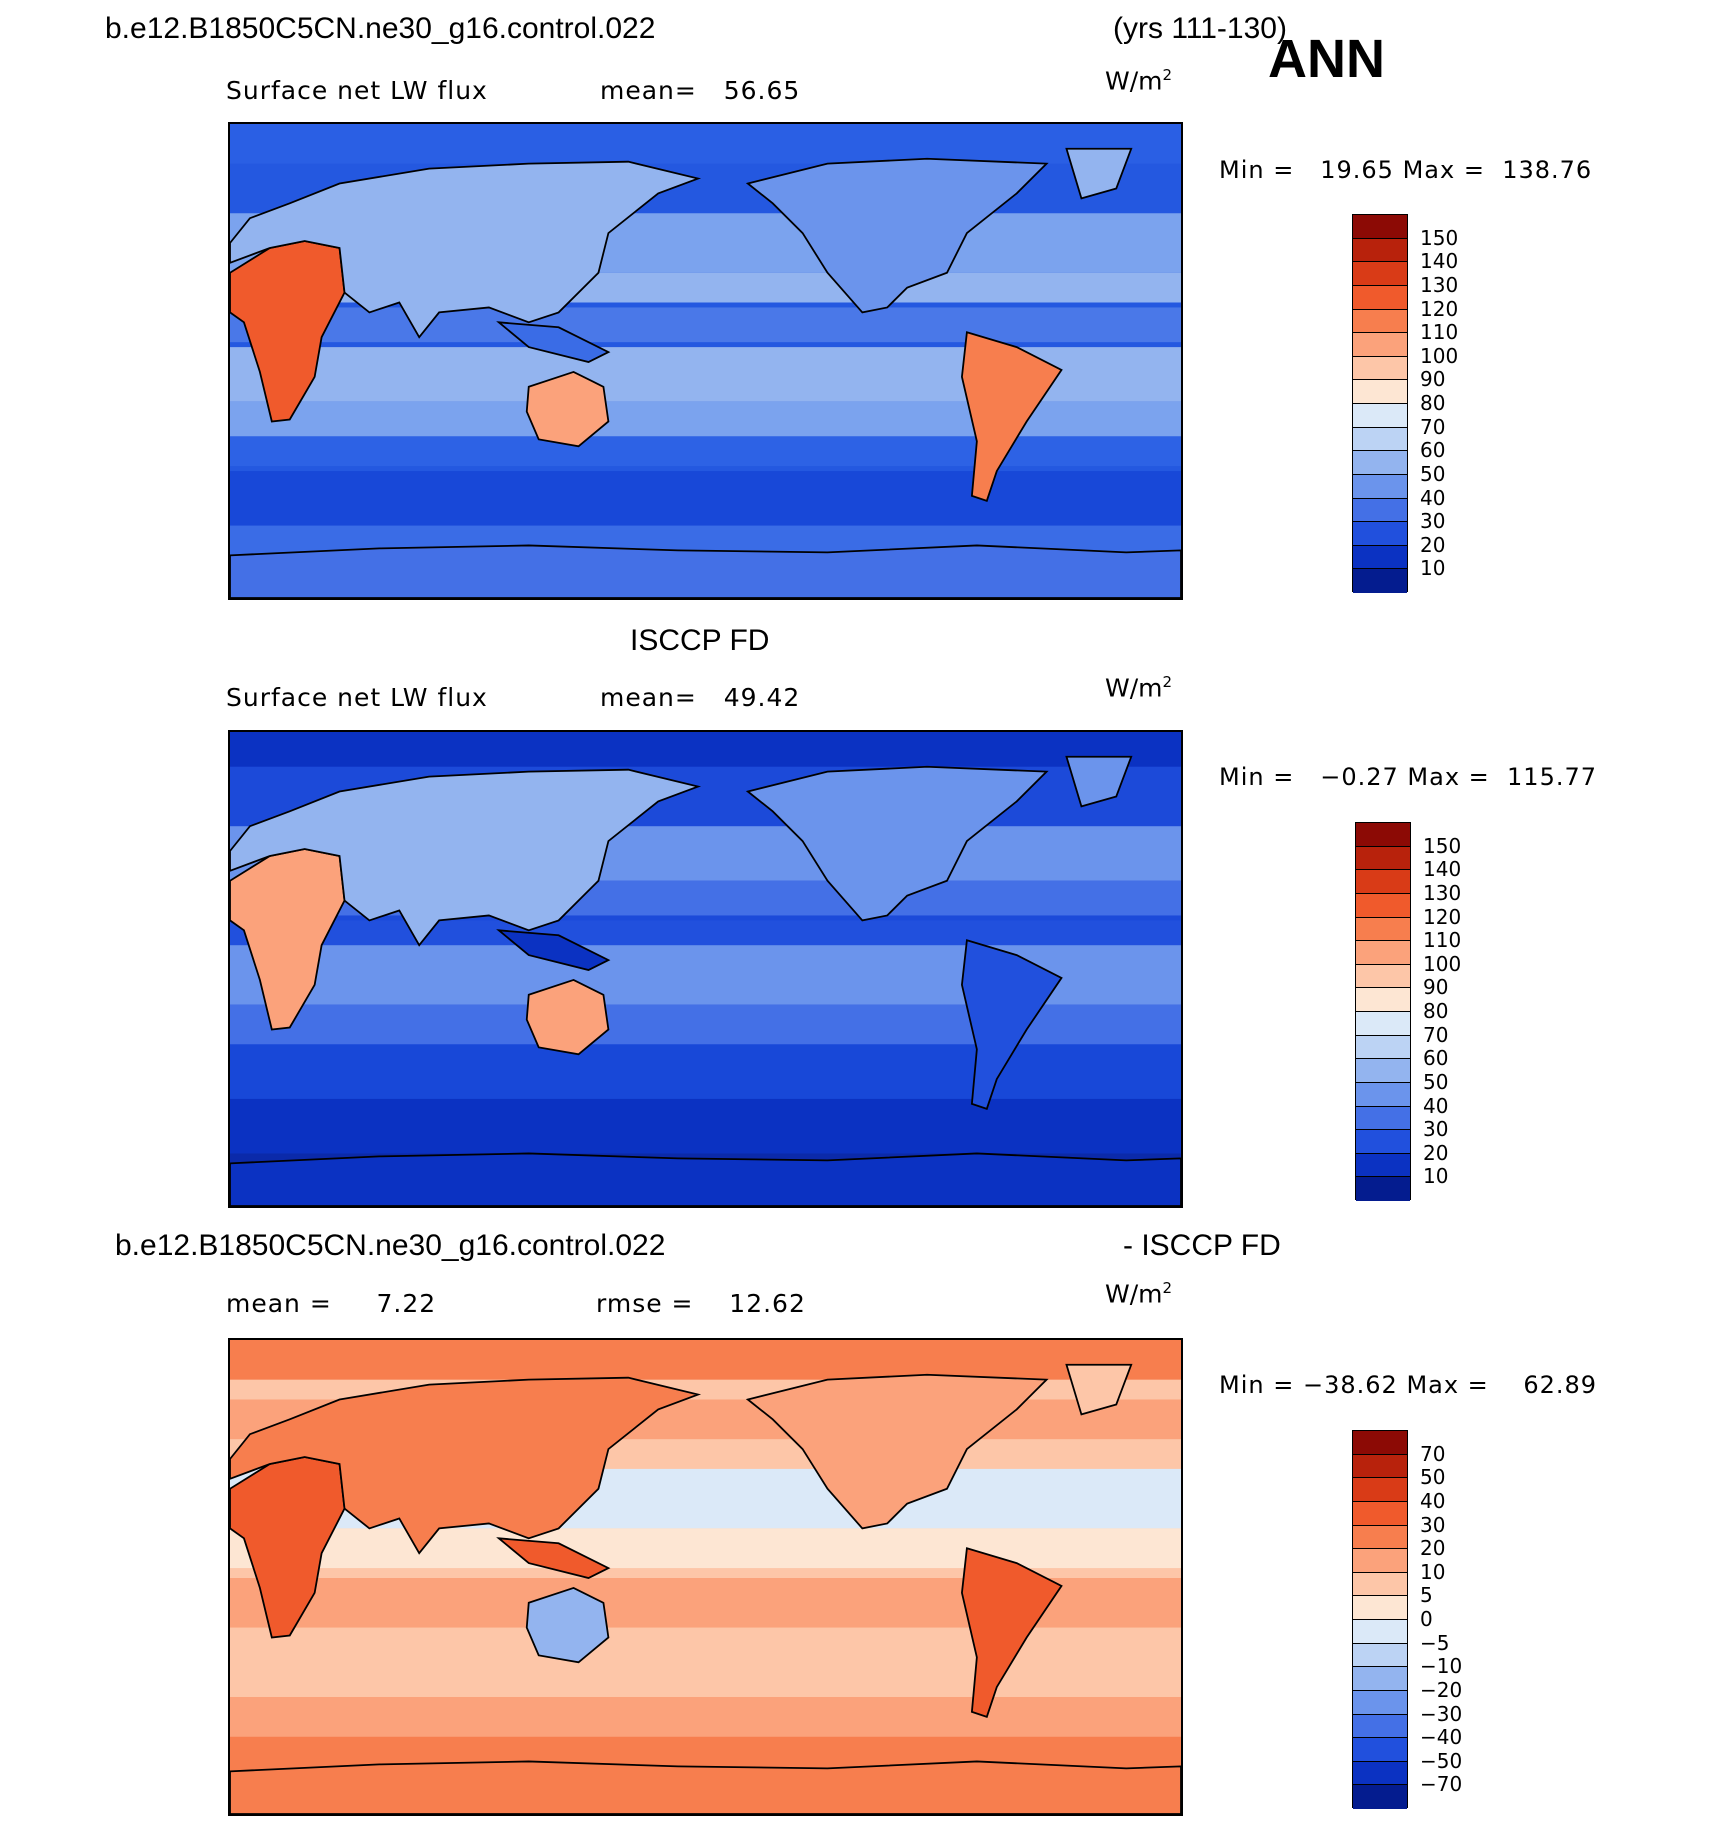  I want to click on panel-diff-mean: mean = 7.22, so click(331, 1303).